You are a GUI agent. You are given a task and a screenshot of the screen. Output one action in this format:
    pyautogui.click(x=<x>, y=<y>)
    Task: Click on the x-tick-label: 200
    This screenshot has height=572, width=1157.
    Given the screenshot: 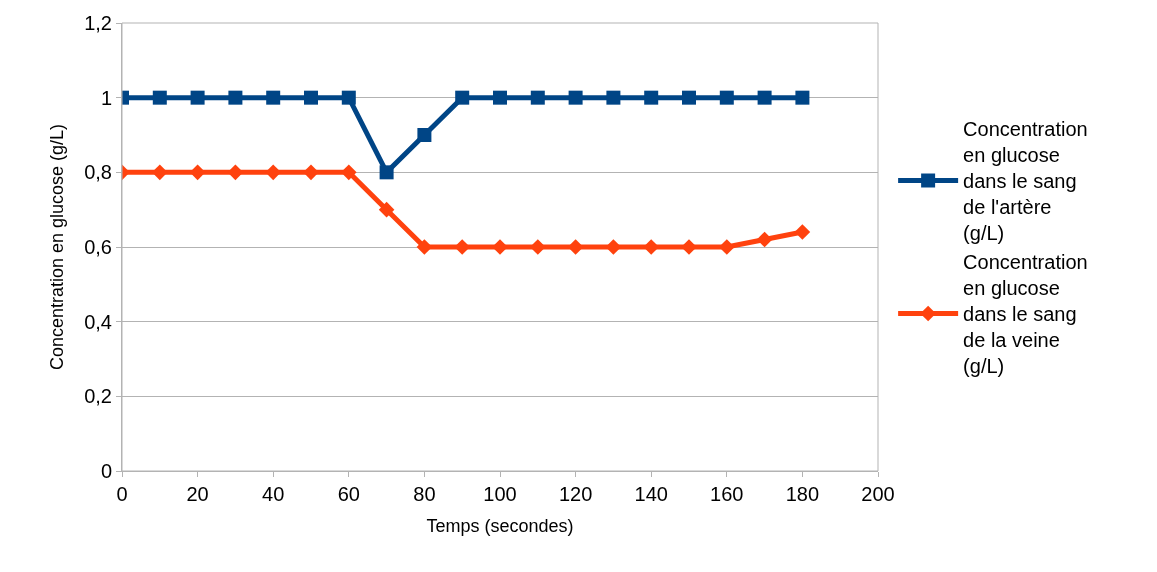 What is the action you would take?
    pyautogui.click(x=878, y=494)
    